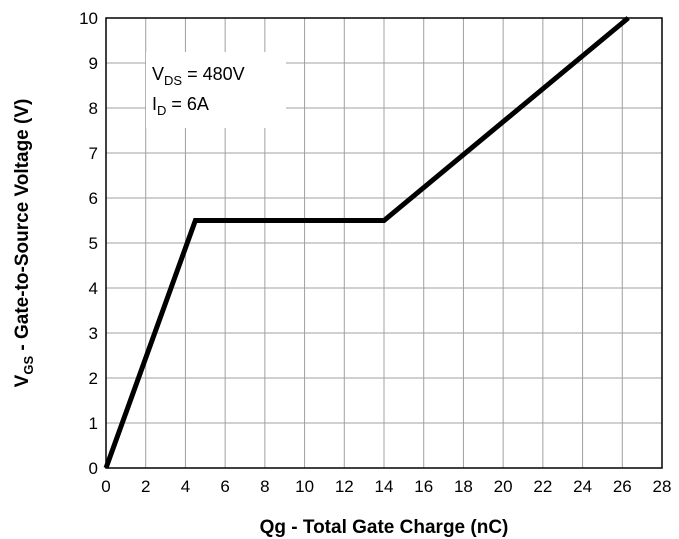  Describe the element at coordinates (185, 486) in the screenshot. I see `x-tick-label: 4` at that location.